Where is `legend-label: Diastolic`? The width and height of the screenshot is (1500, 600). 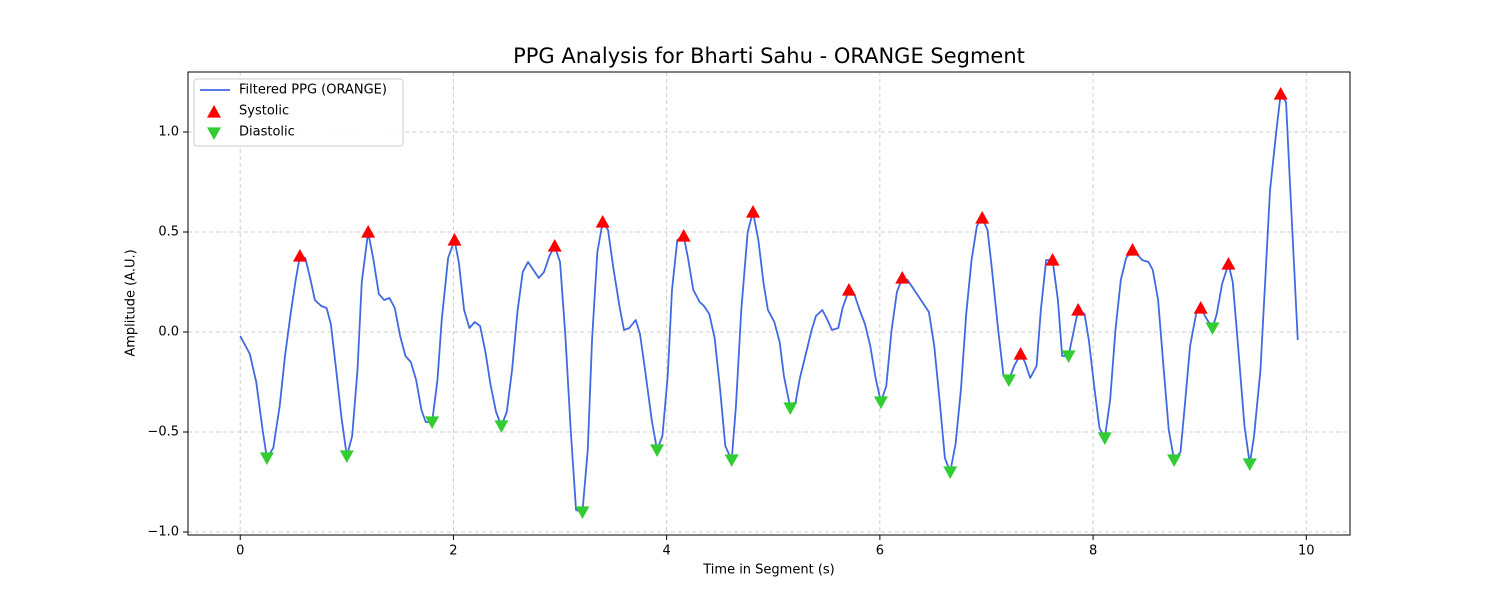 legend-label: Diastolic is located at coordinates (267, 132).